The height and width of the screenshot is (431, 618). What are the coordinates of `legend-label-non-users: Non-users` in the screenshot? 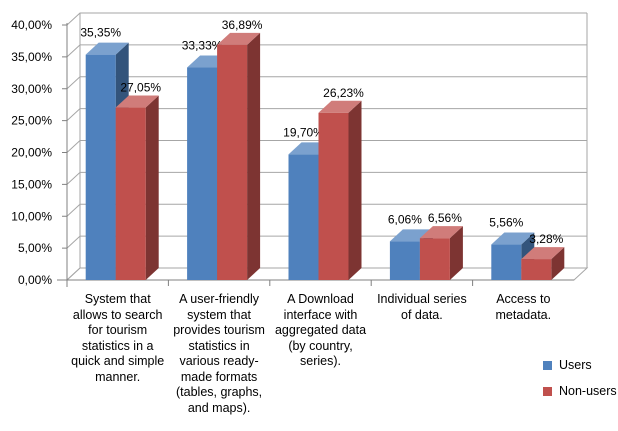 It's located at (588, 391).